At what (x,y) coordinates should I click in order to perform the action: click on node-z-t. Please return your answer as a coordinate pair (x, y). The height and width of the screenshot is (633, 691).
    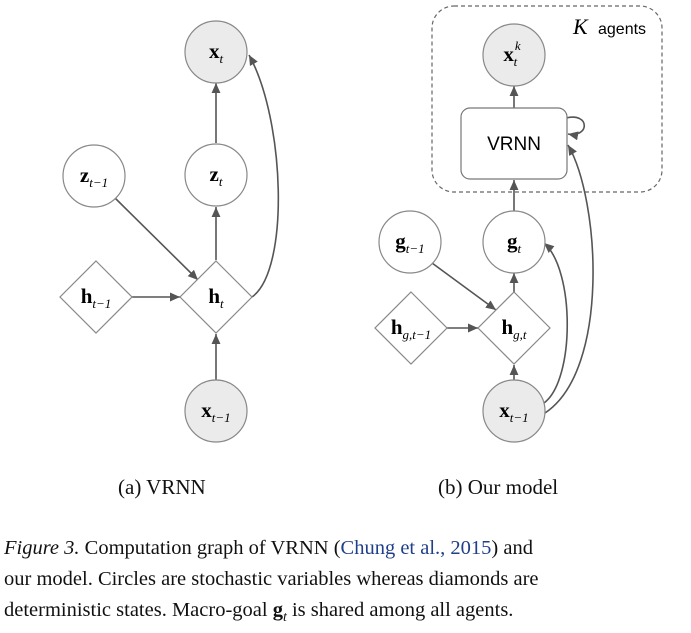
    Looking at the image, I should click on (216, 175).